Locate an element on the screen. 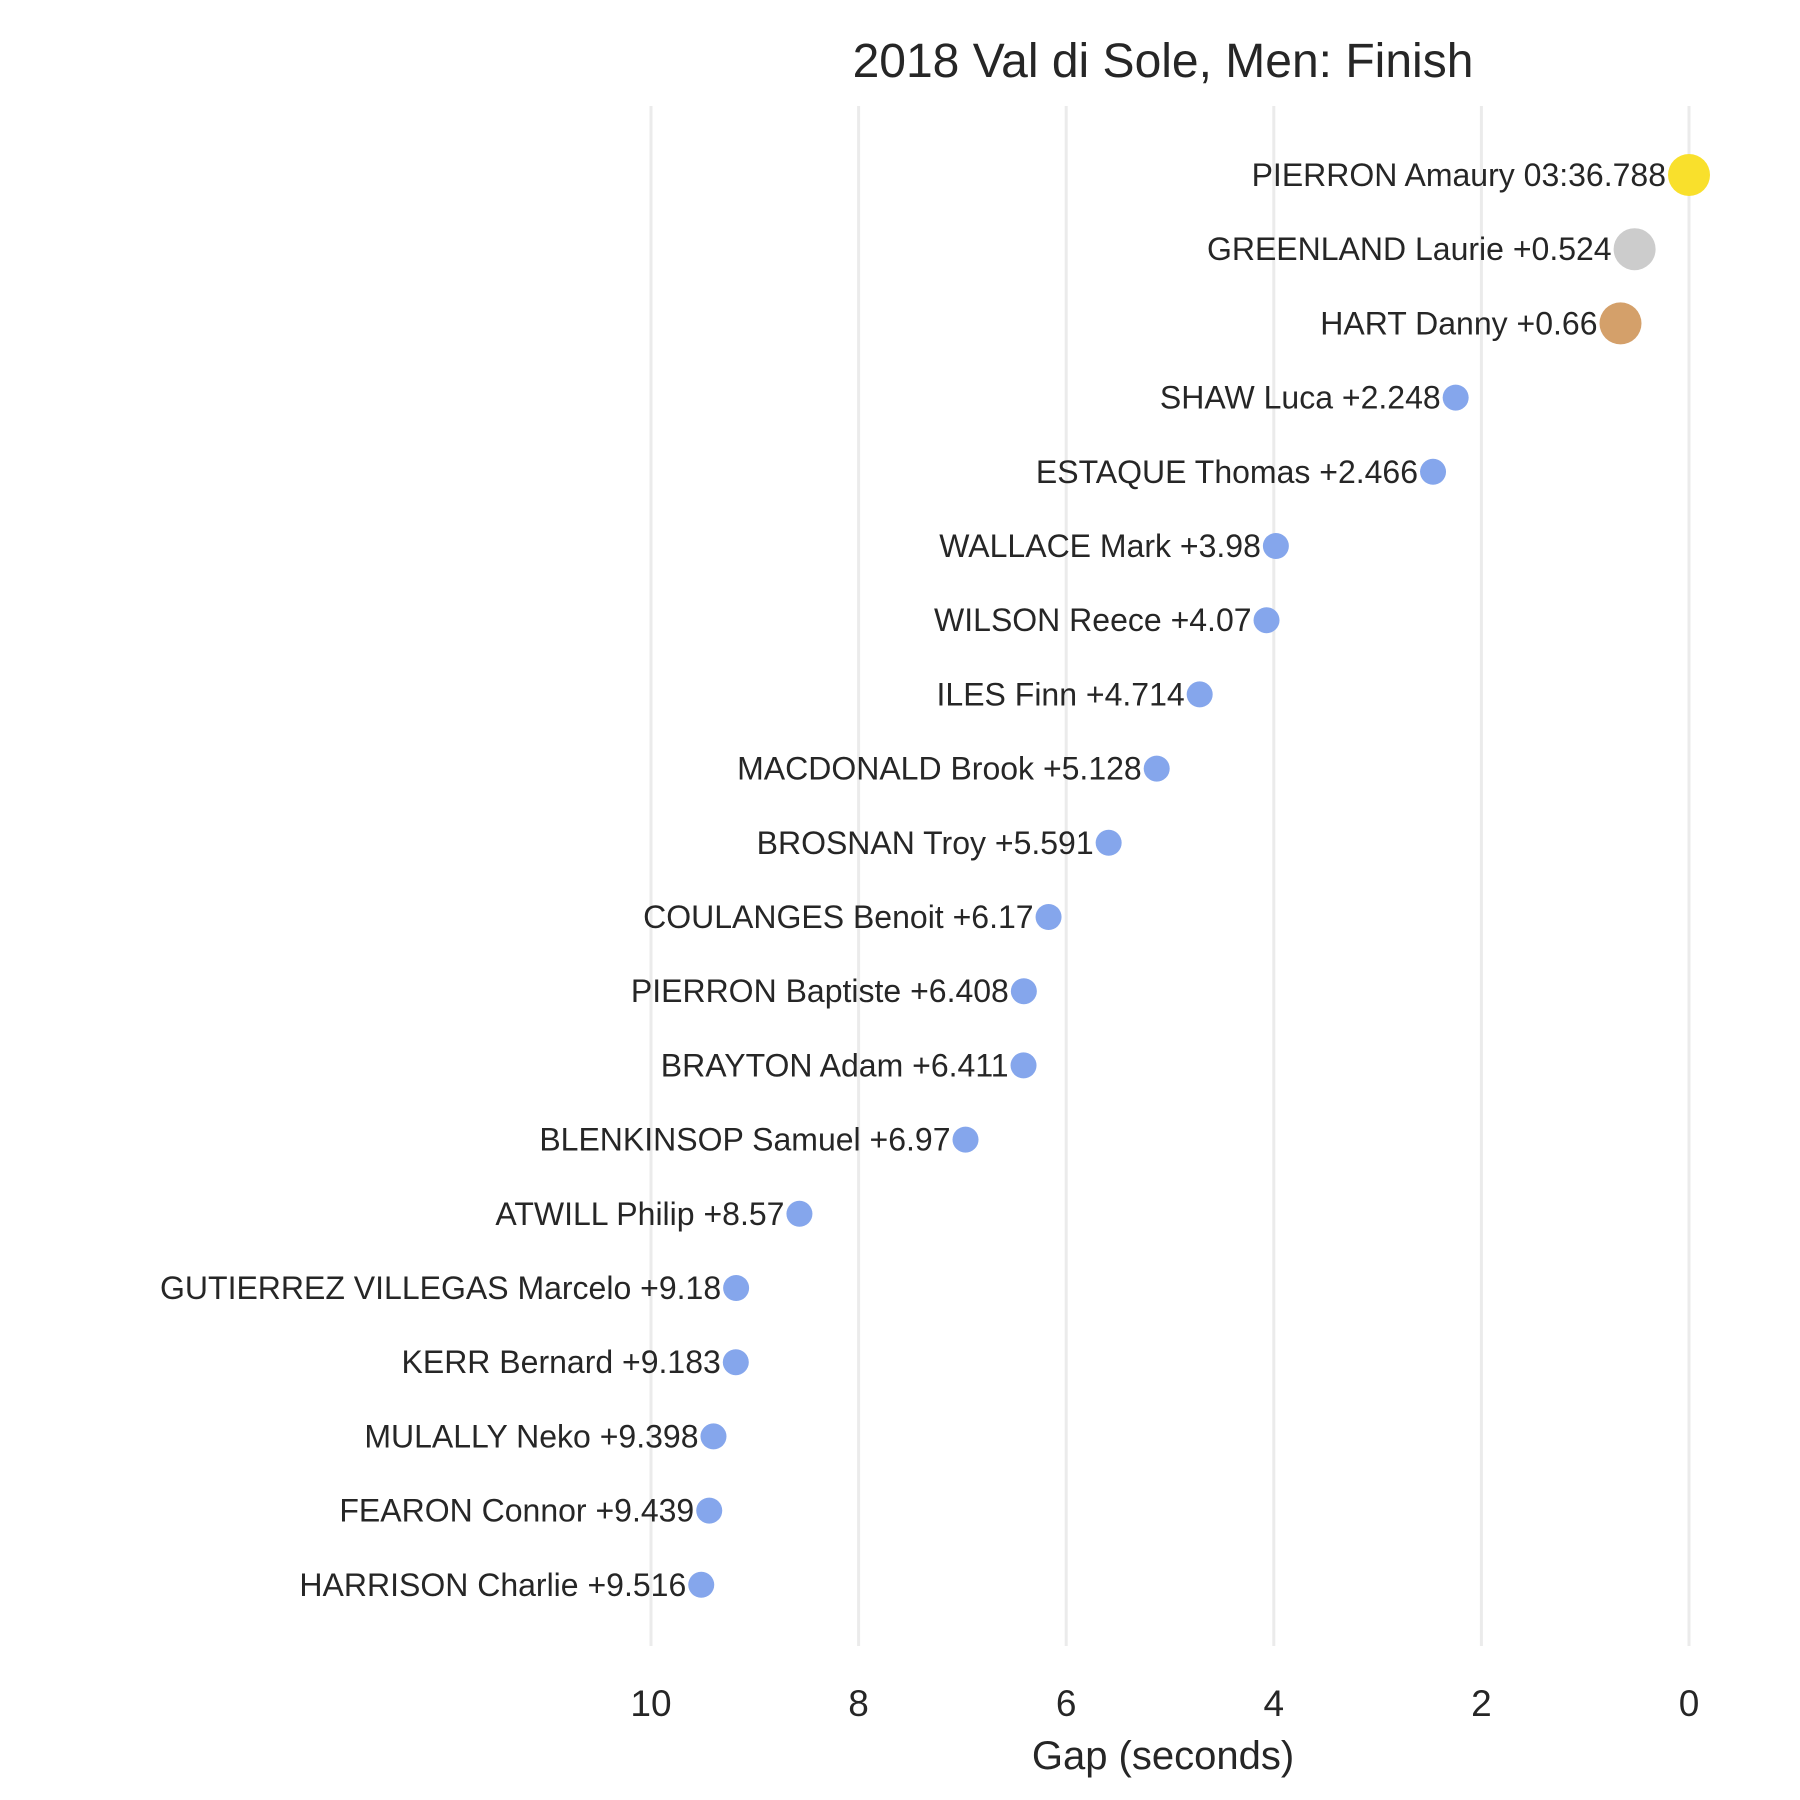 This screenshot has height=1800, width=1800. point-label: BLENKINSOP Samuel +6.97 is located at coordinates (744, 1140).